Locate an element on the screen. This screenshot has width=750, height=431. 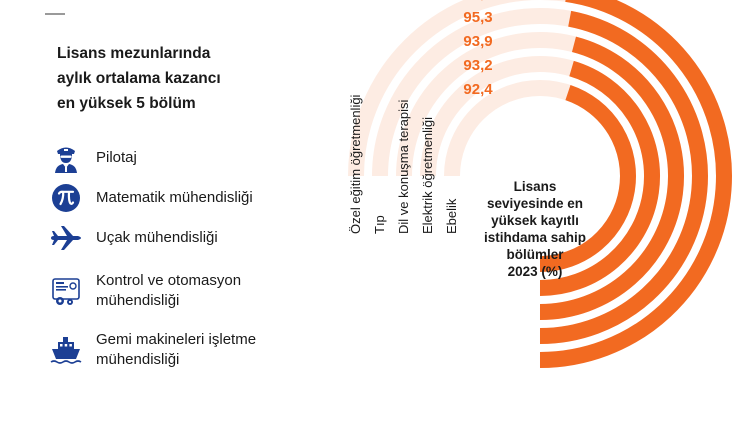
category-label-4: Elektrik öğretmenliği is located at coordinates (427, 175).